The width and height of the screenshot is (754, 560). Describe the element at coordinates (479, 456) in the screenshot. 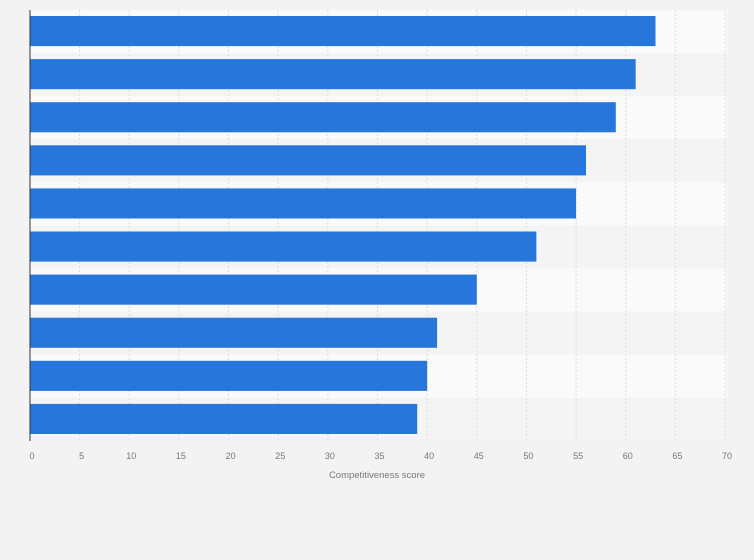

I see `x-tick-label: 45` at that location.